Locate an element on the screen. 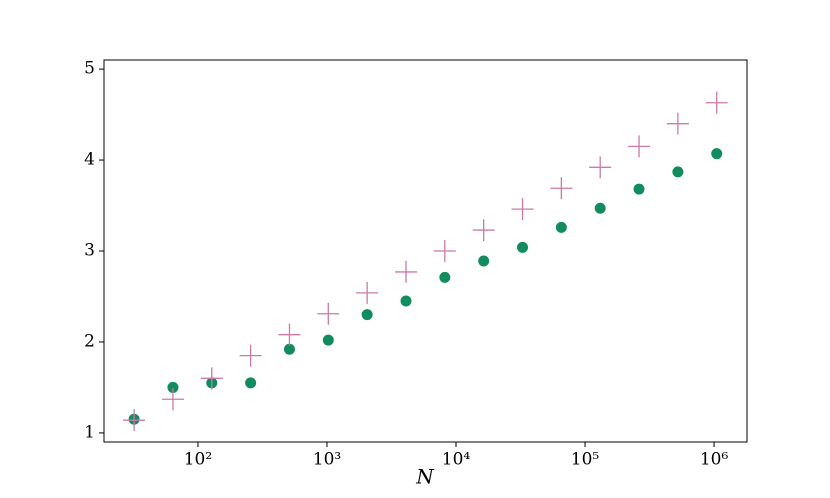  y-tick-label: 3 is located at coordinates (89, 251).